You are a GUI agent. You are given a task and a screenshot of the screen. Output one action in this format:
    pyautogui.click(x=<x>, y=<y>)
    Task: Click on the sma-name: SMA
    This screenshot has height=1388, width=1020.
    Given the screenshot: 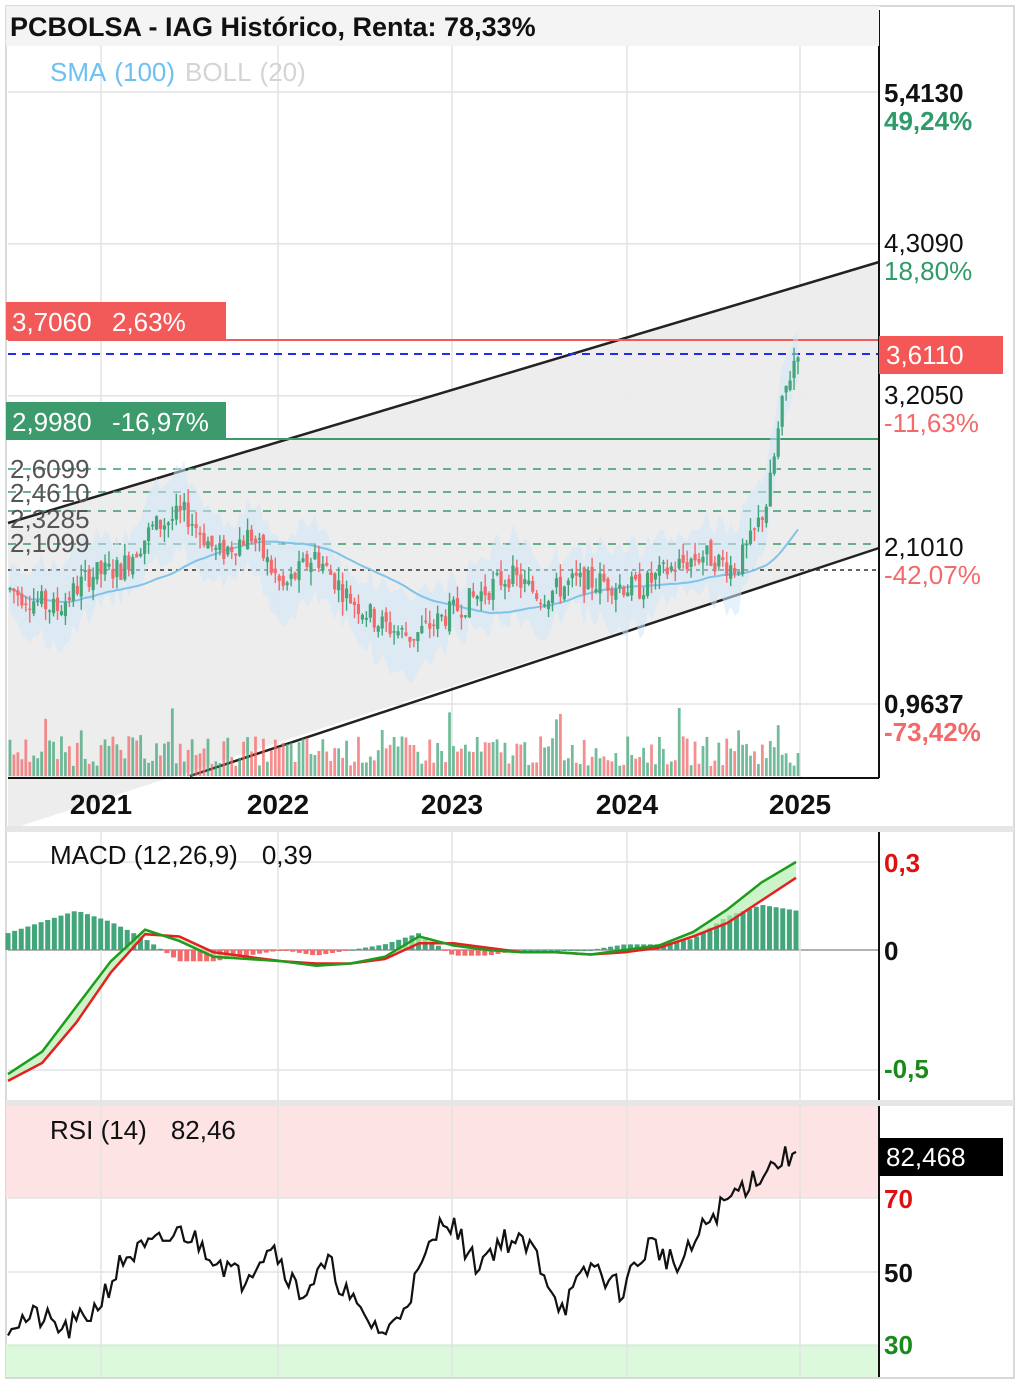 What is the action you would take?
    pyautogui.click(x=78, y=72)
    